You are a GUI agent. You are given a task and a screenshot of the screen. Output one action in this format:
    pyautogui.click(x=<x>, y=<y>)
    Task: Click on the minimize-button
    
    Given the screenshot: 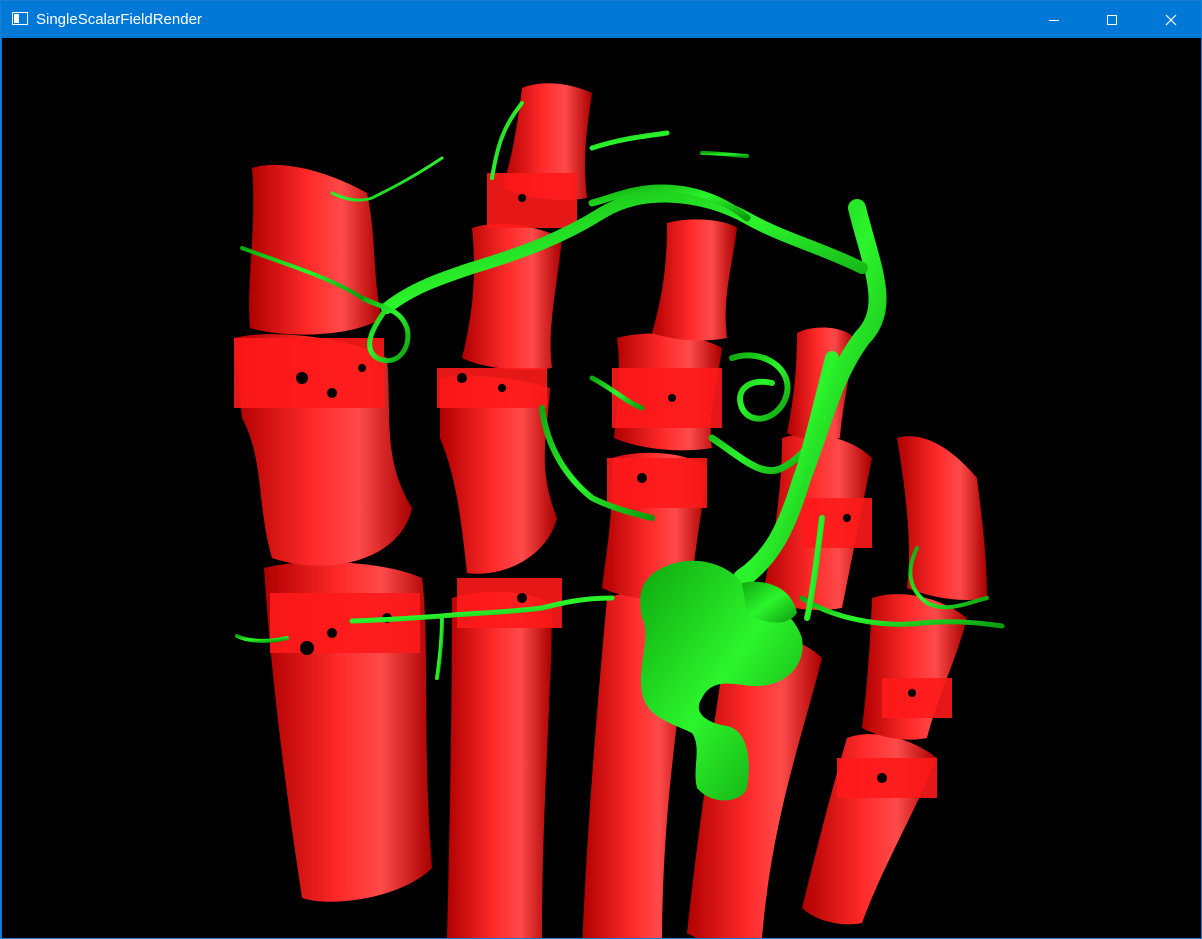 What is the action you would take?
    pyautogui.click(x=1054, y=19)
    